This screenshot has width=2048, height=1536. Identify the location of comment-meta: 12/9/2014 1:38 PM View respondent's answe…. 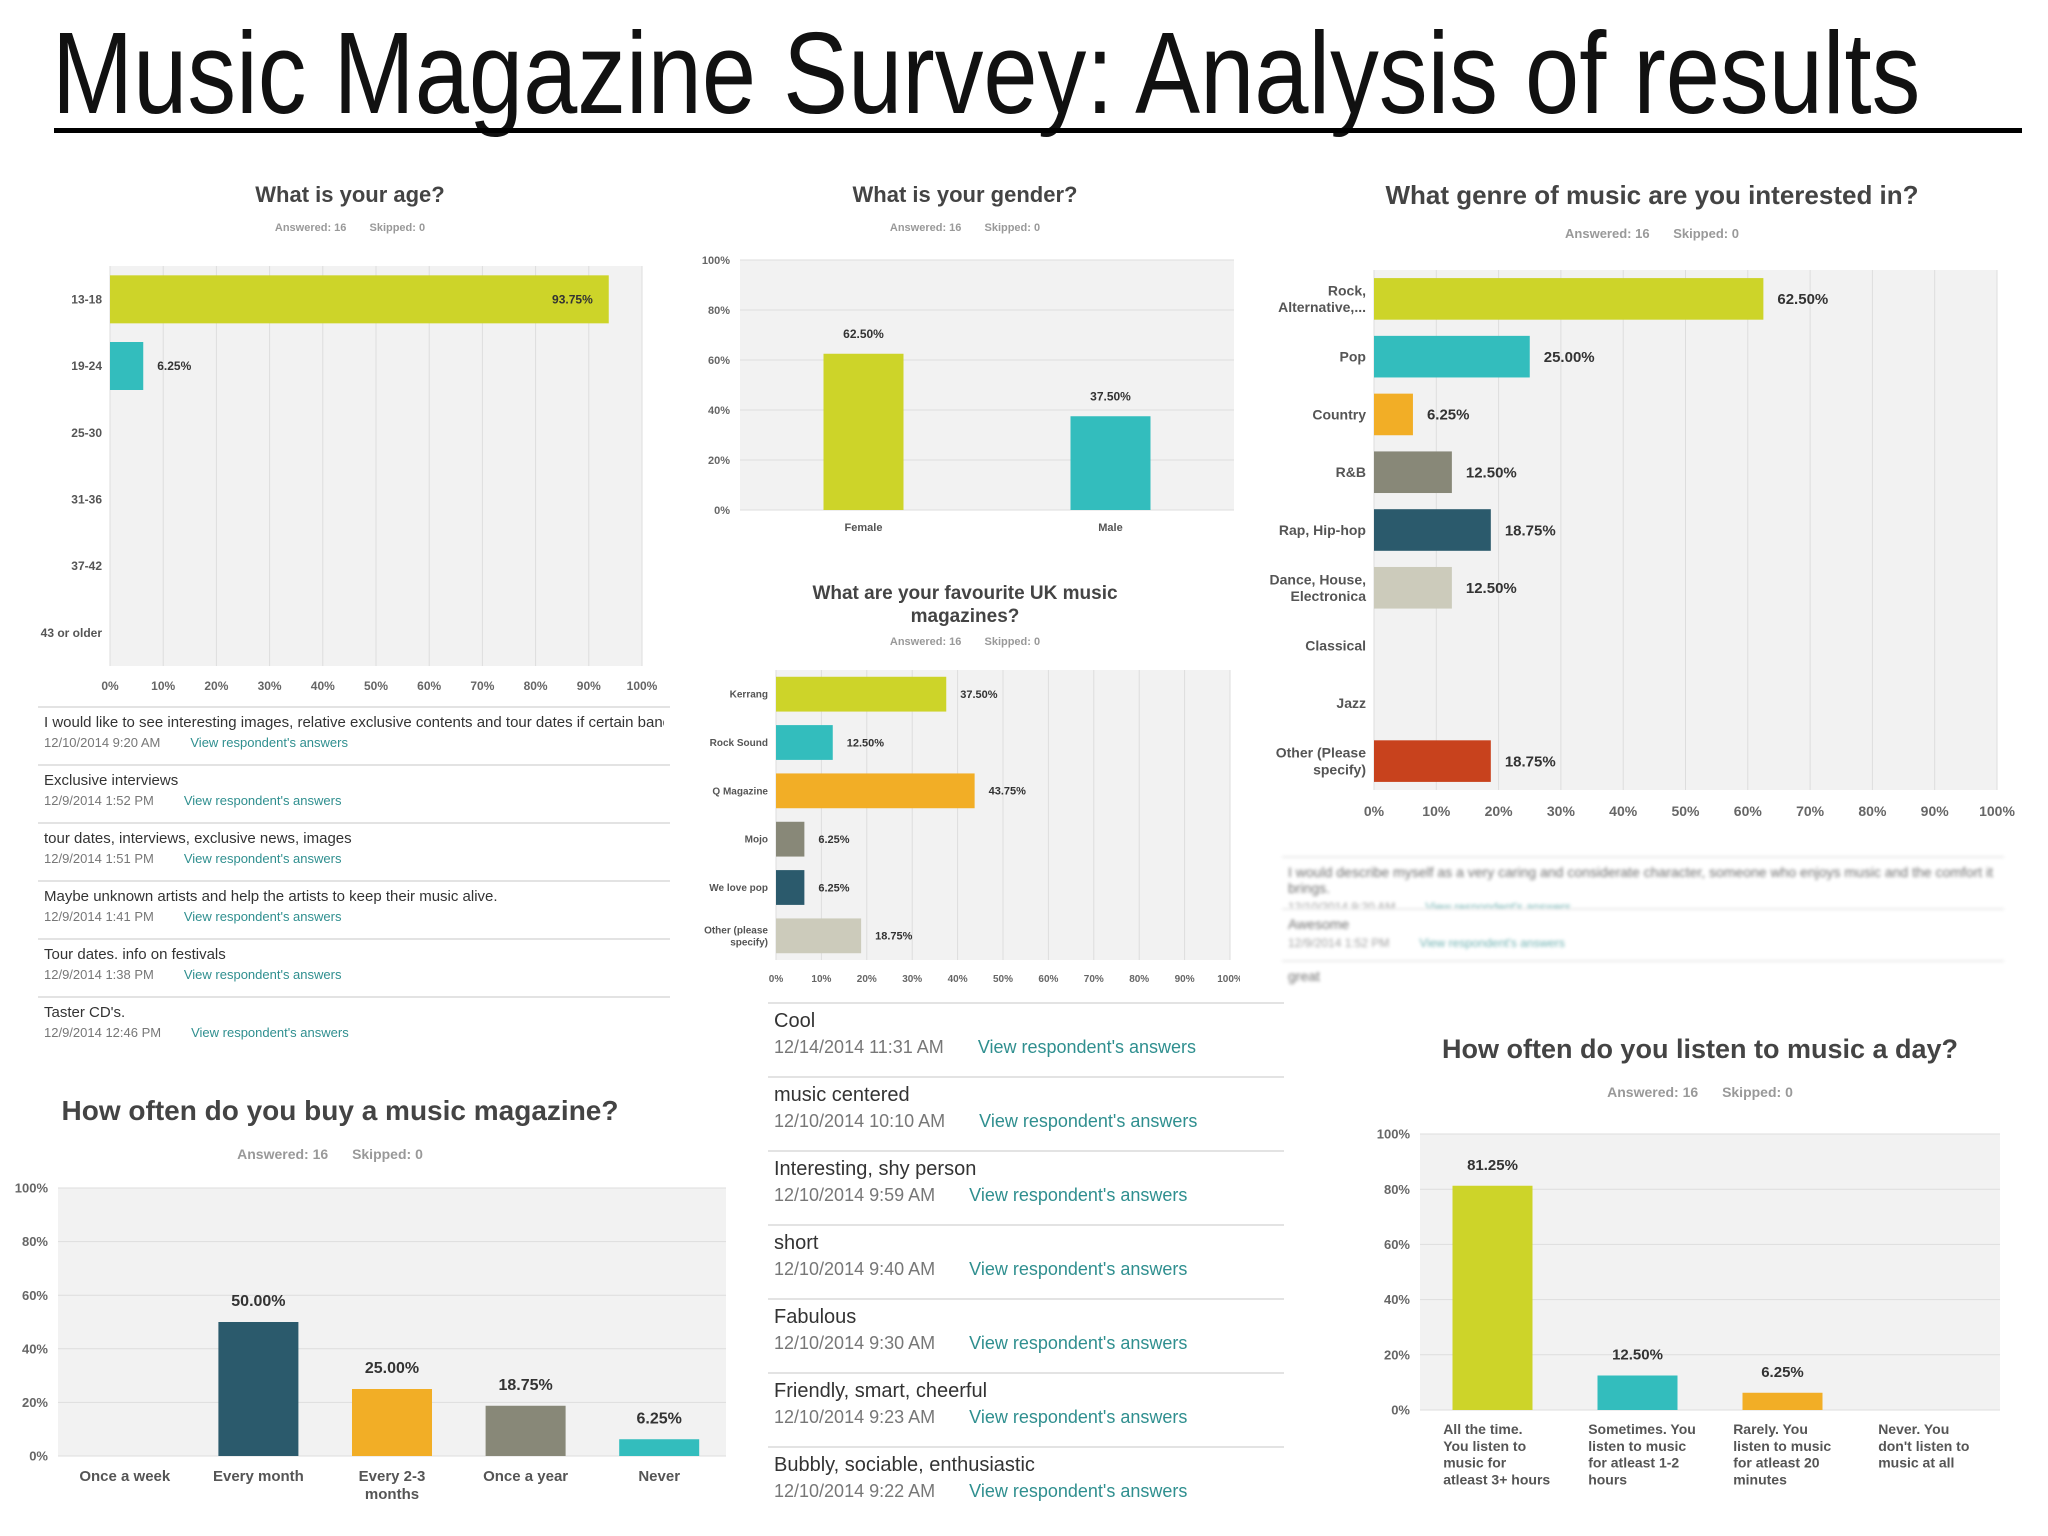
(354, 974).